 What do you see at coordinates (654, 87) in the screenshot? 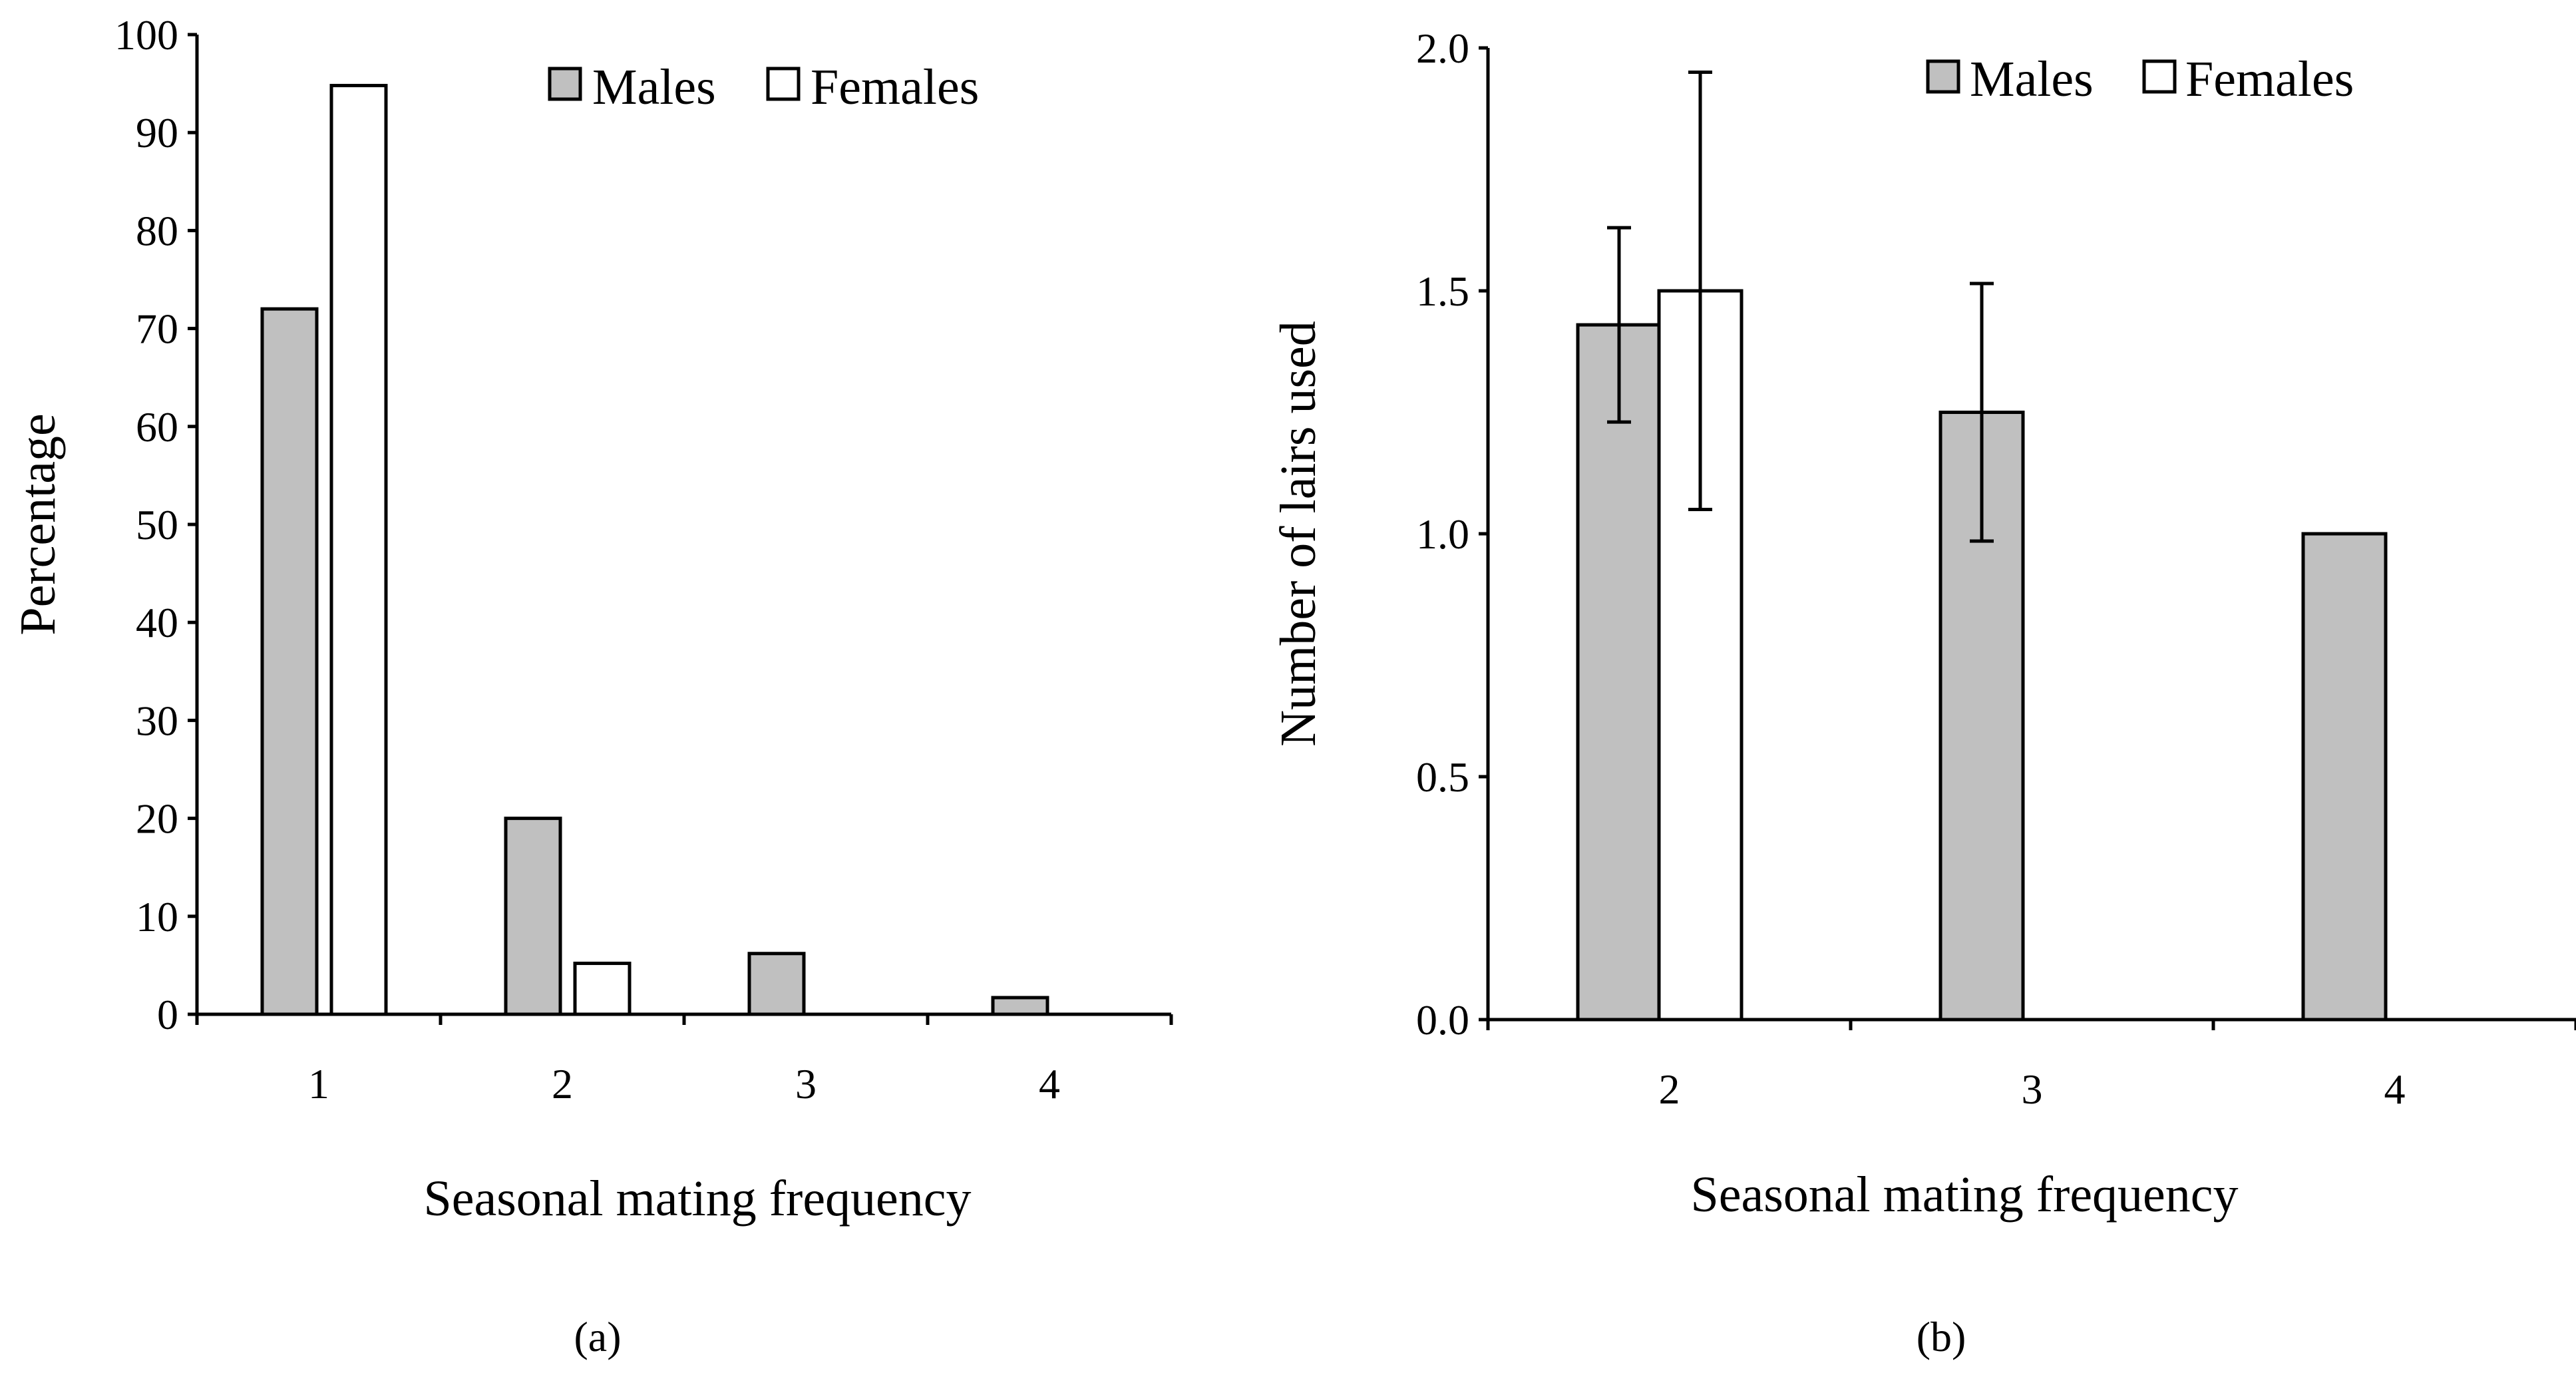
I see `panel-a-legend-males-label: Males` at bounding box center [654, 87].